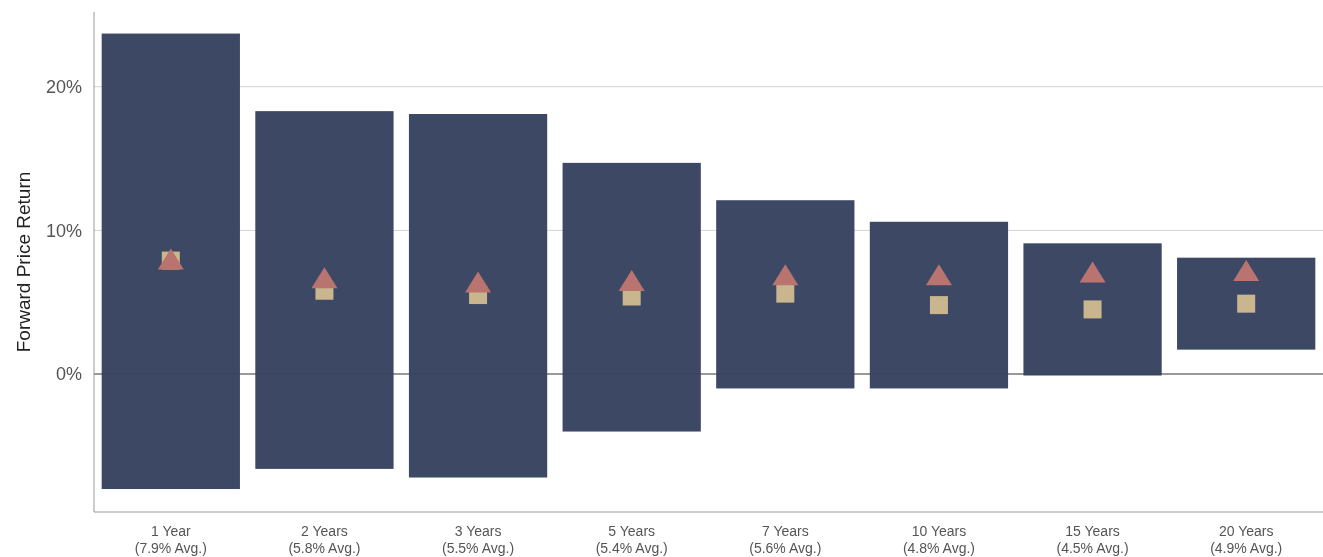 This screenshot has width=1323, height=557. What do you see at coordinates (63, 230) in the screenshot?
I see `y-tick-label: 10%` at bounding box center [63, 230].